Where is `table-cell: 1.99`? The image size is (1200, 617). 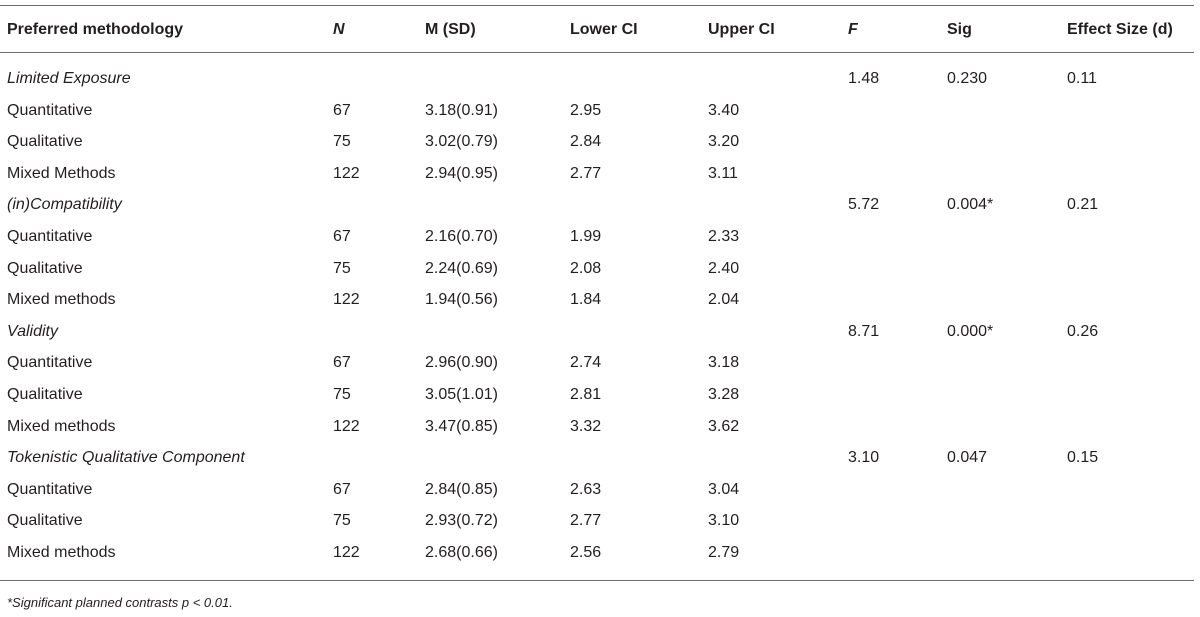
table-cell: 1.99 is located at coordinates (586, 236).